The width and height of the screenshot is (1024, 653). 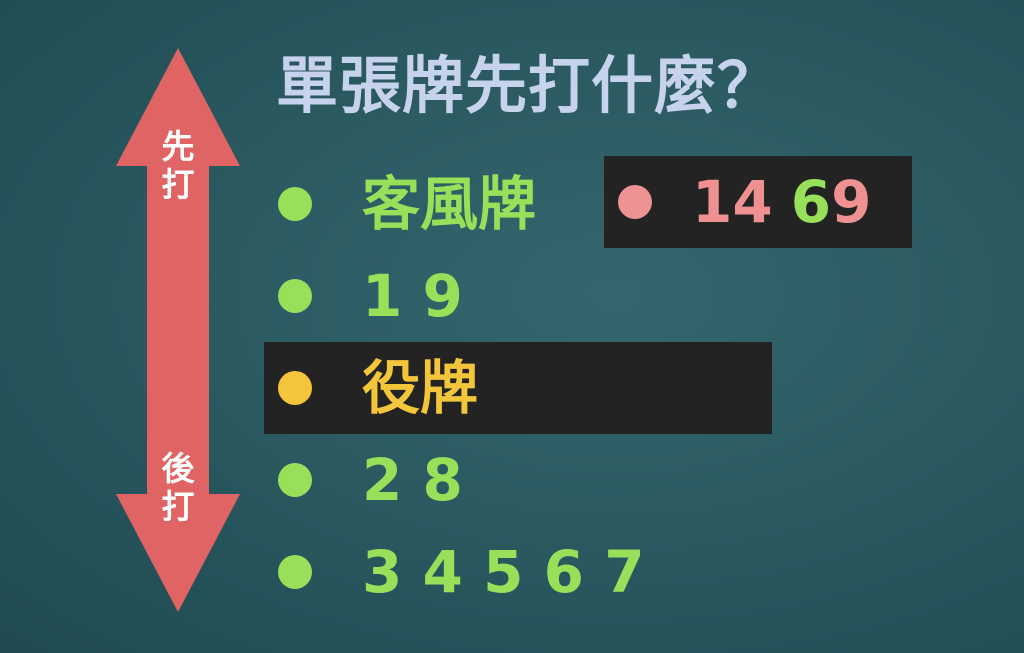 I want to click on callout-part-2: 6, so click(x=811, y=202).